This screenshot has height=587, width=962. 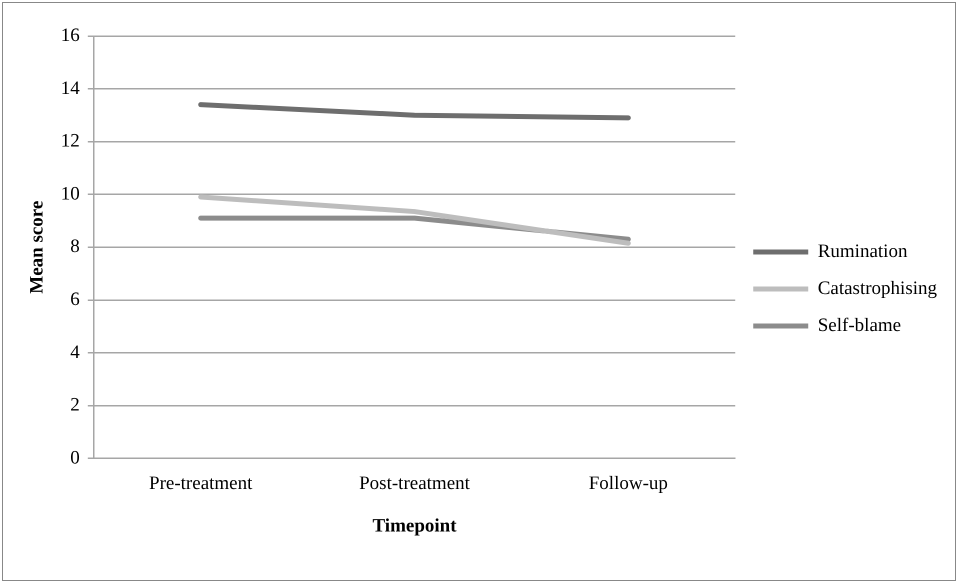 What do you see at coordinates (70, 35) in the screenshot?
I see `y-tick-label: 16` at bounding box center [70, 35].